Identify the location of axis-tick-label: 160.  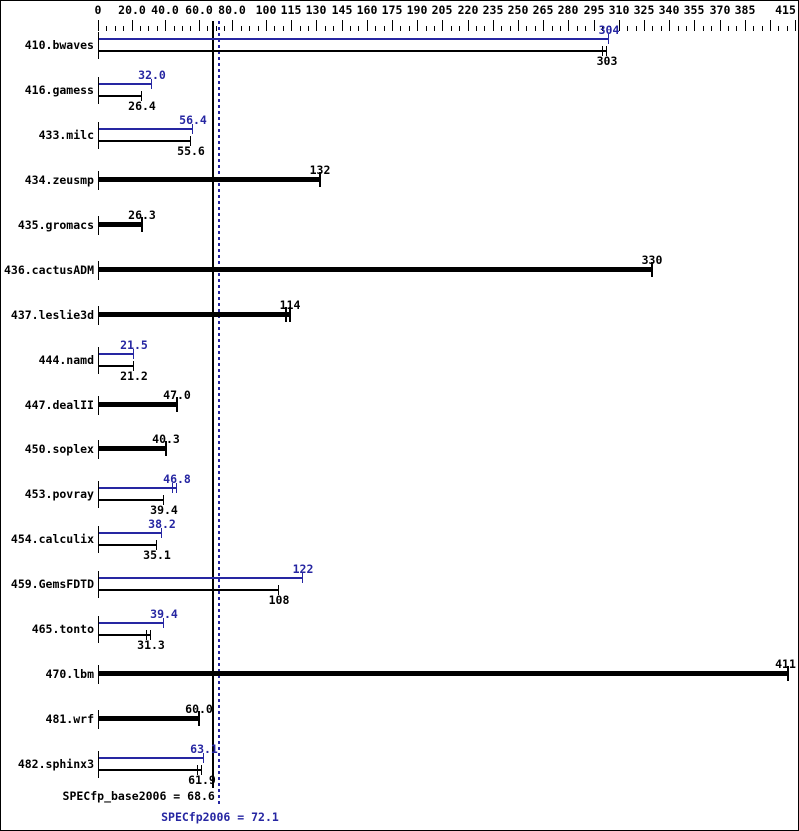
(367, 10).